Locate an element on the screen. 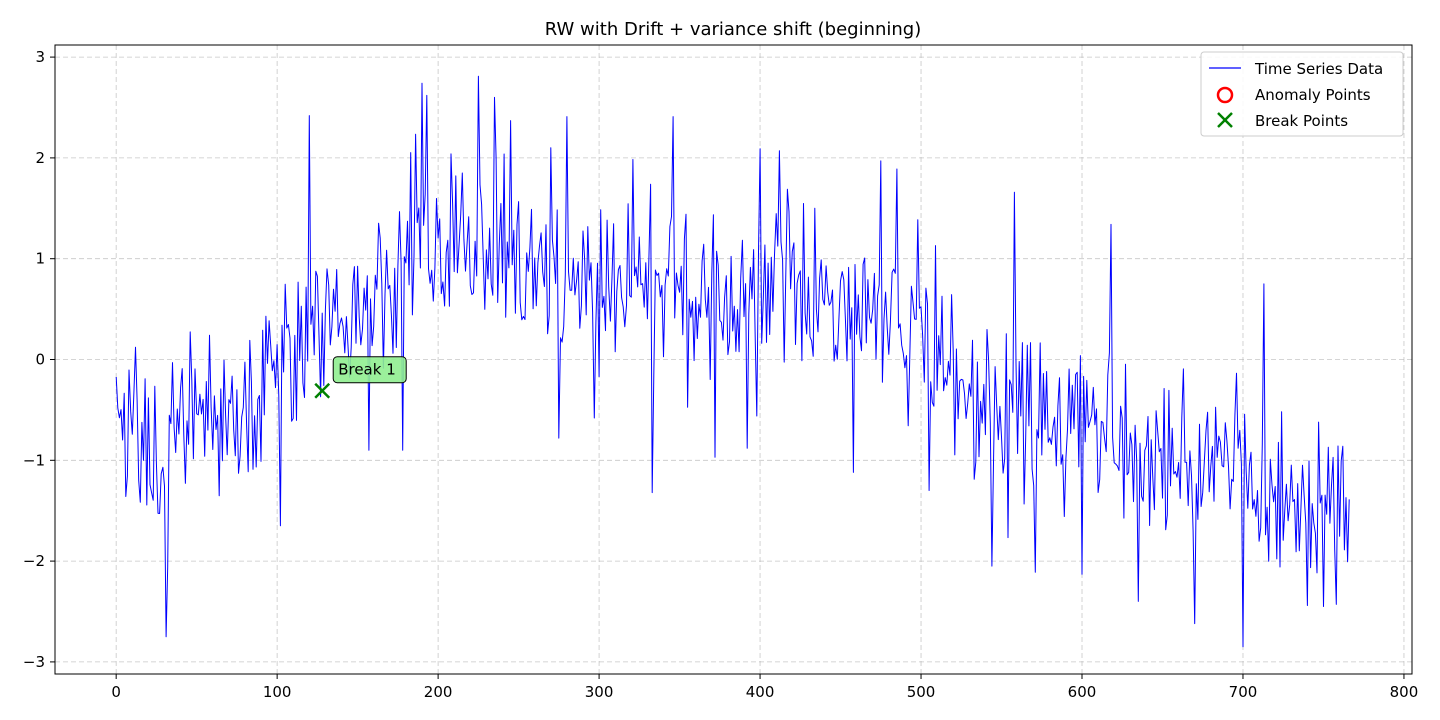 This screenshot has height=720, width=1440. x-tick-label: 500 is located at coordinates (921, 692).